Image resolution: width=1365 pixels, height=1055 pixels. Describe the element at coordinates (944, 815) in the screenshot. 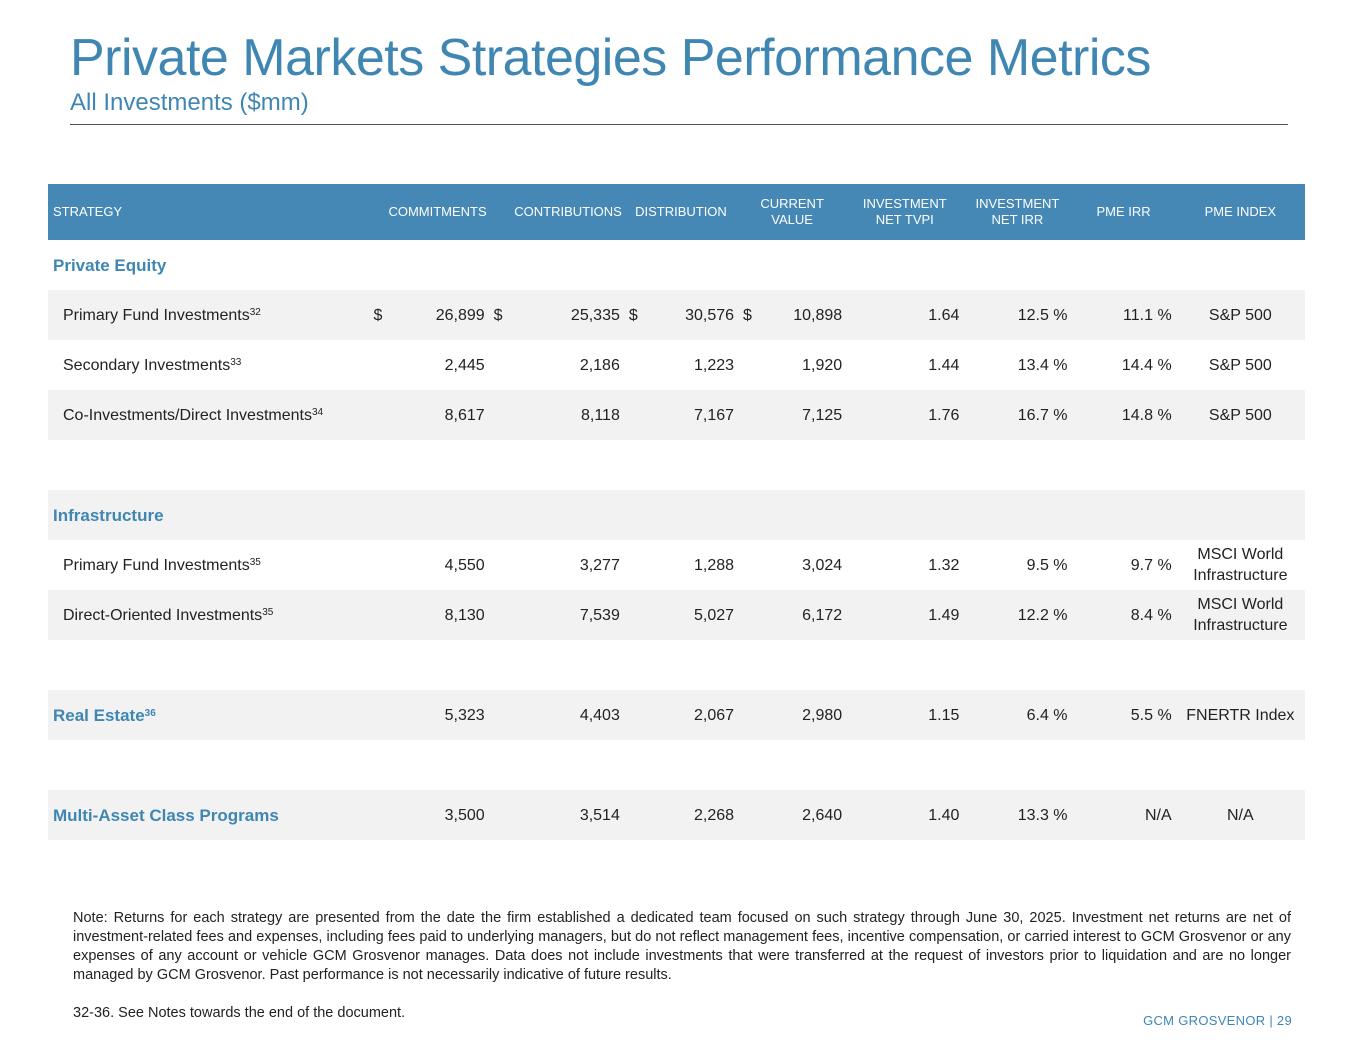

I see `tvpi-value: 1.40` at that location.